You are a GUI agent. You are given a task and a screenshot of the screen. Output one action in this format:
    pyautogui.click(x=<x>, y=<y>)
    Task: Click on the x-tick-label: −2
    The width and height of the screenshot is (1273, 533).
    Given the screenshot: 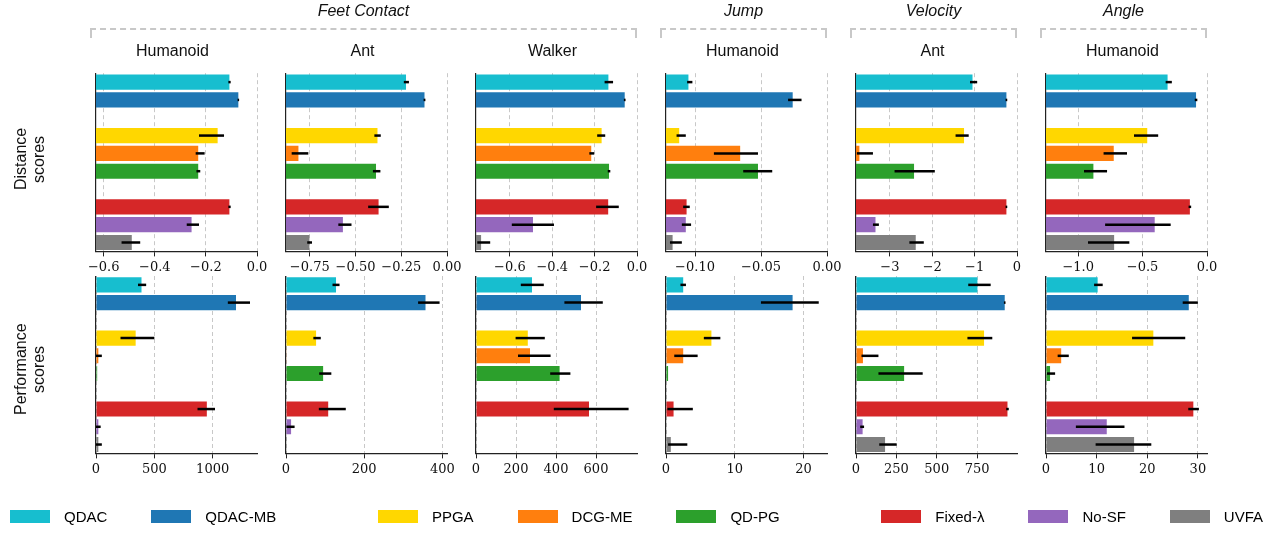 What is the action you would take?
    pyautogui.click(x=932, y=266)
    